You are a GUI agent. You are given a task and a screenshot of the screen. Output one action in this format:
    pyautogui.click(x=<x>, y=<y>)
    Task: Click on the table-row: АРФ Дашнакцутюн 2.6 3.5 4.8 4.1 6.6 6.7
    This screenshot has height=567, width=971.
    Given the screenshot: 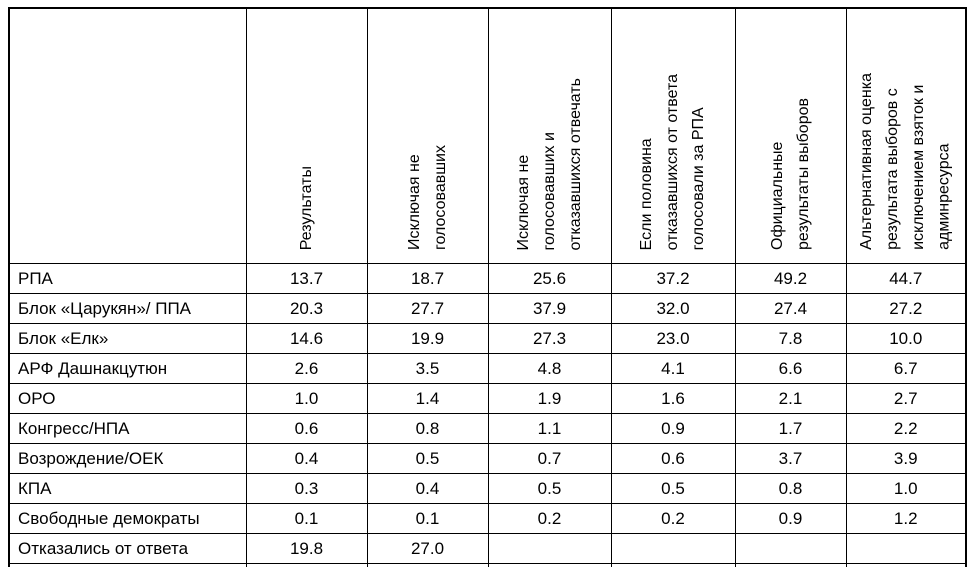 What is the action you would take?
    pyautogui.click(x=487, y=368)
    